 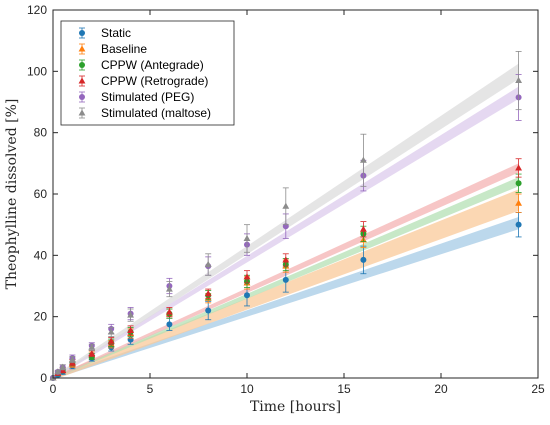 What do you see at coordinates (37, 71) in the screenshot?
I see `y-tick-label: 100` at bounding box center [37, 71].